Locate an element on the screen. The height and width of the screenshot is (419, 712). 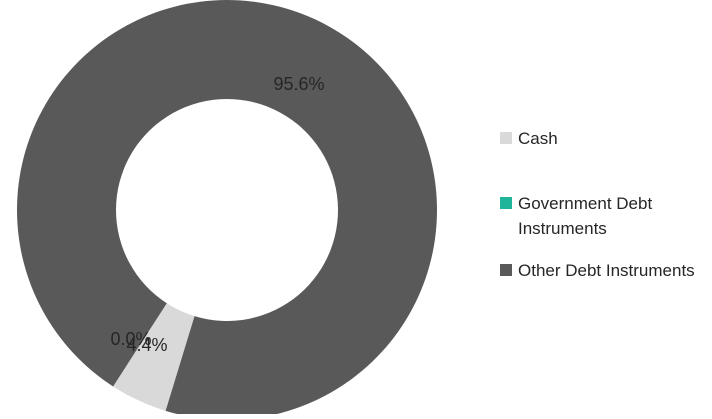
legend-item-other-debt-instruments: Other Debt Instruments is located at coordinates (597, 270).